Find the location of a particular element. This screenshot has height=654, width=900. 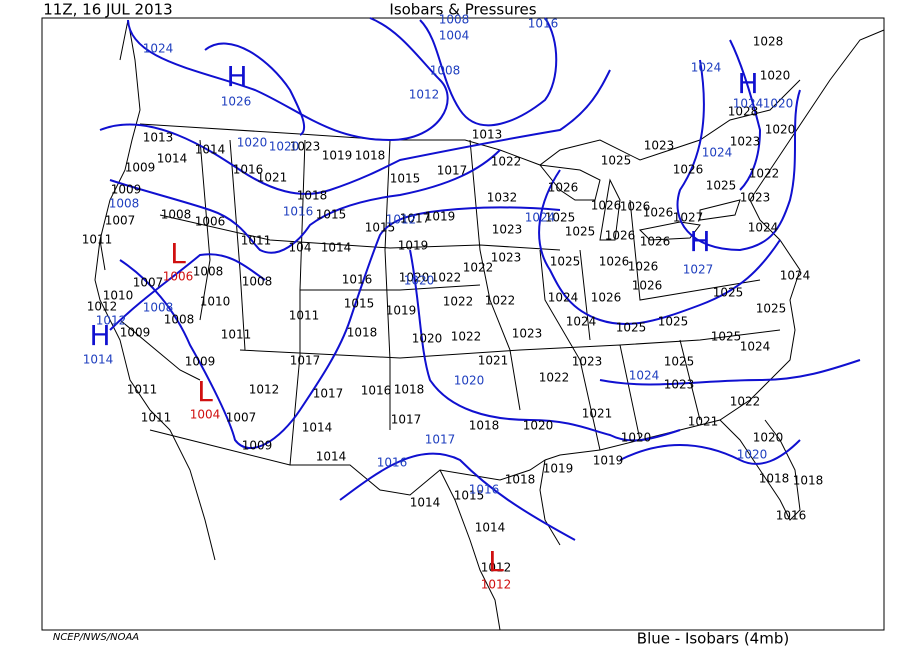

mexico-coast is located at coordinates (500, 545).